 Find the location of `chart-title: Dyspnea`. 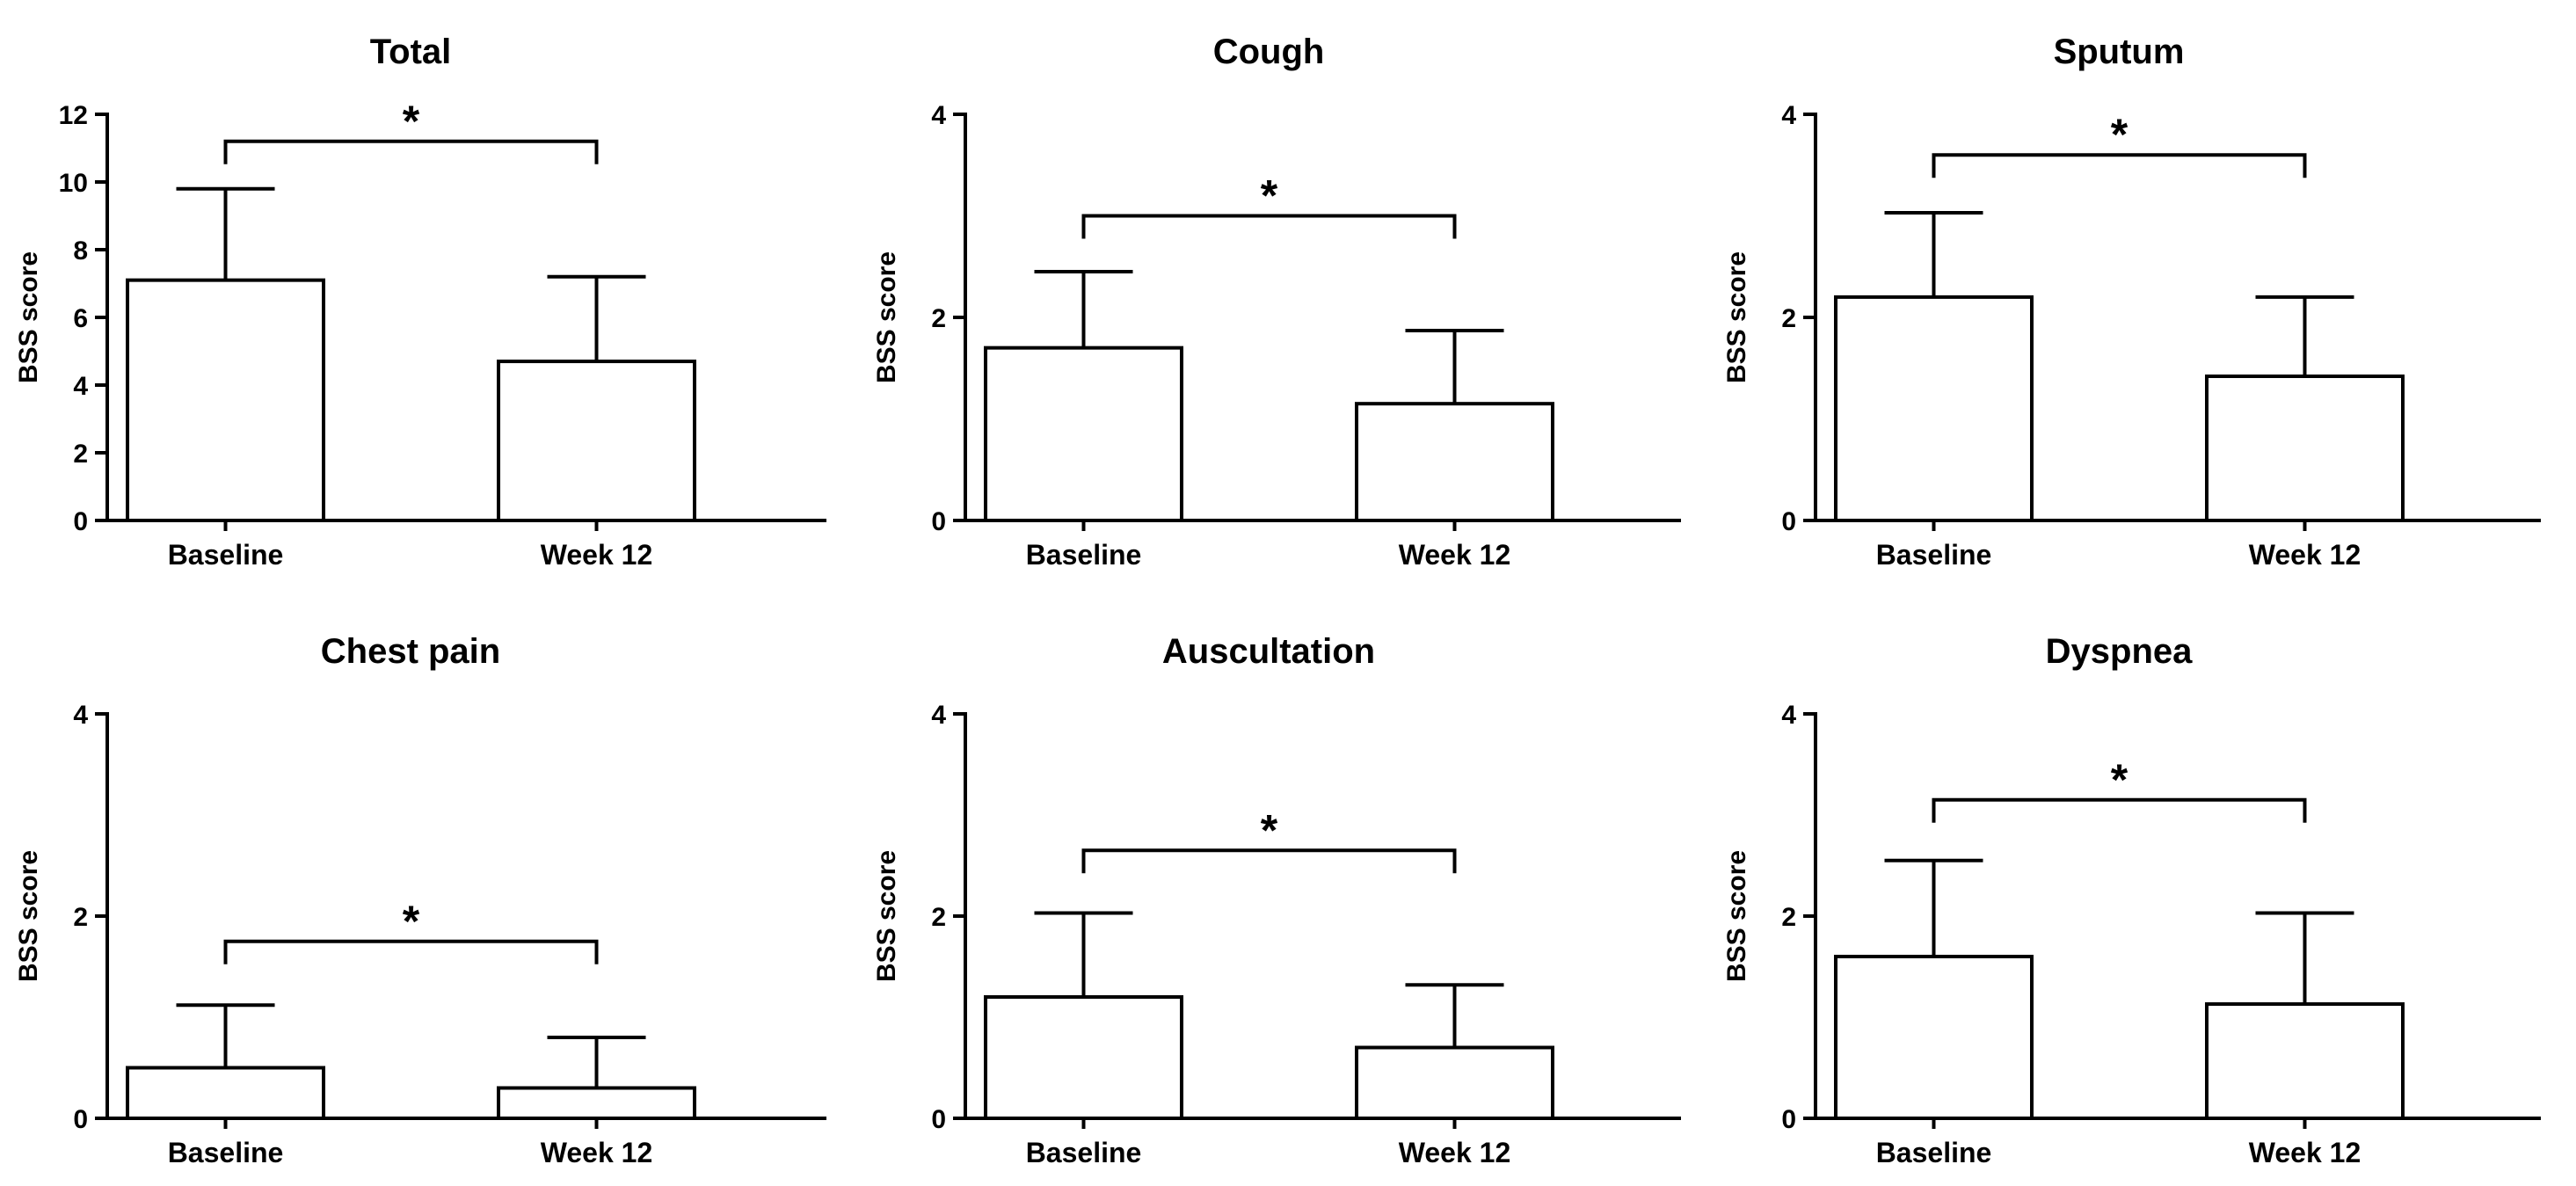

chart-title: Dyspnea is located at coordinates (2119, 651).